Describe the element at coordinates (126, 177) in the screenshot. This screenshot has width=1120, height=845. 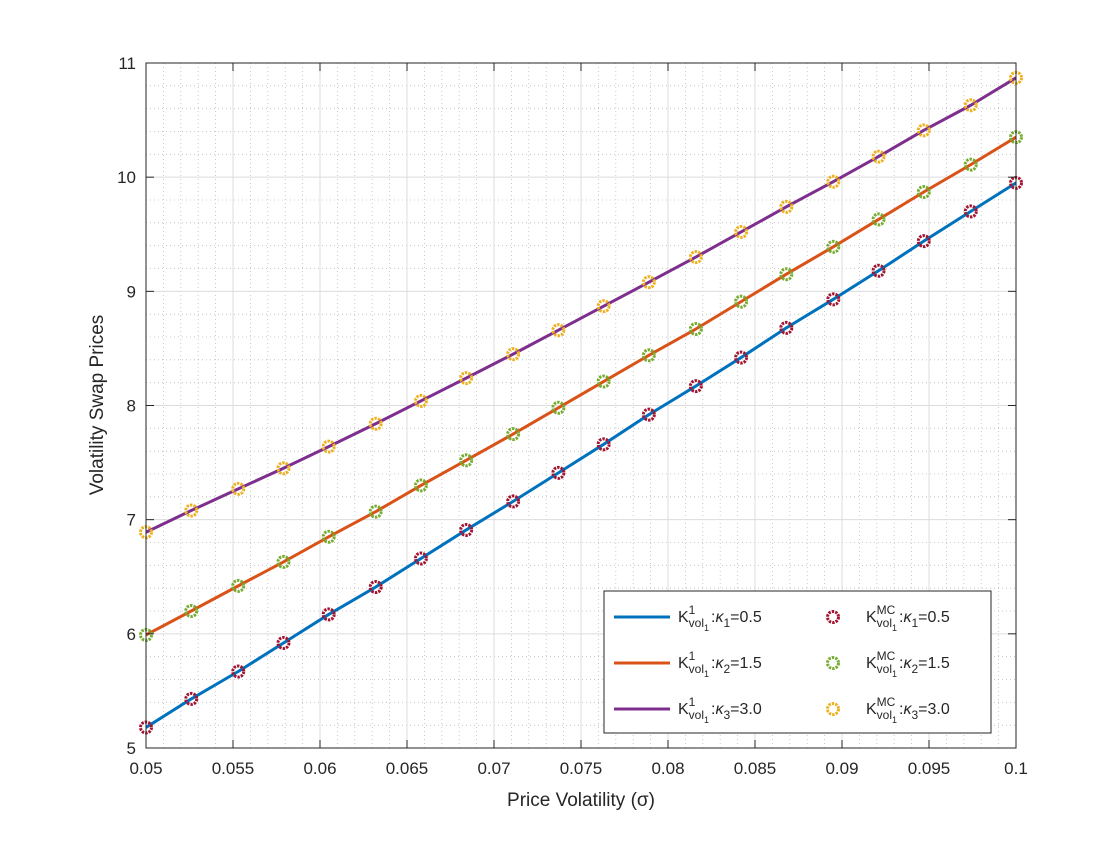
I see `y-tick-label: 10` at that location.